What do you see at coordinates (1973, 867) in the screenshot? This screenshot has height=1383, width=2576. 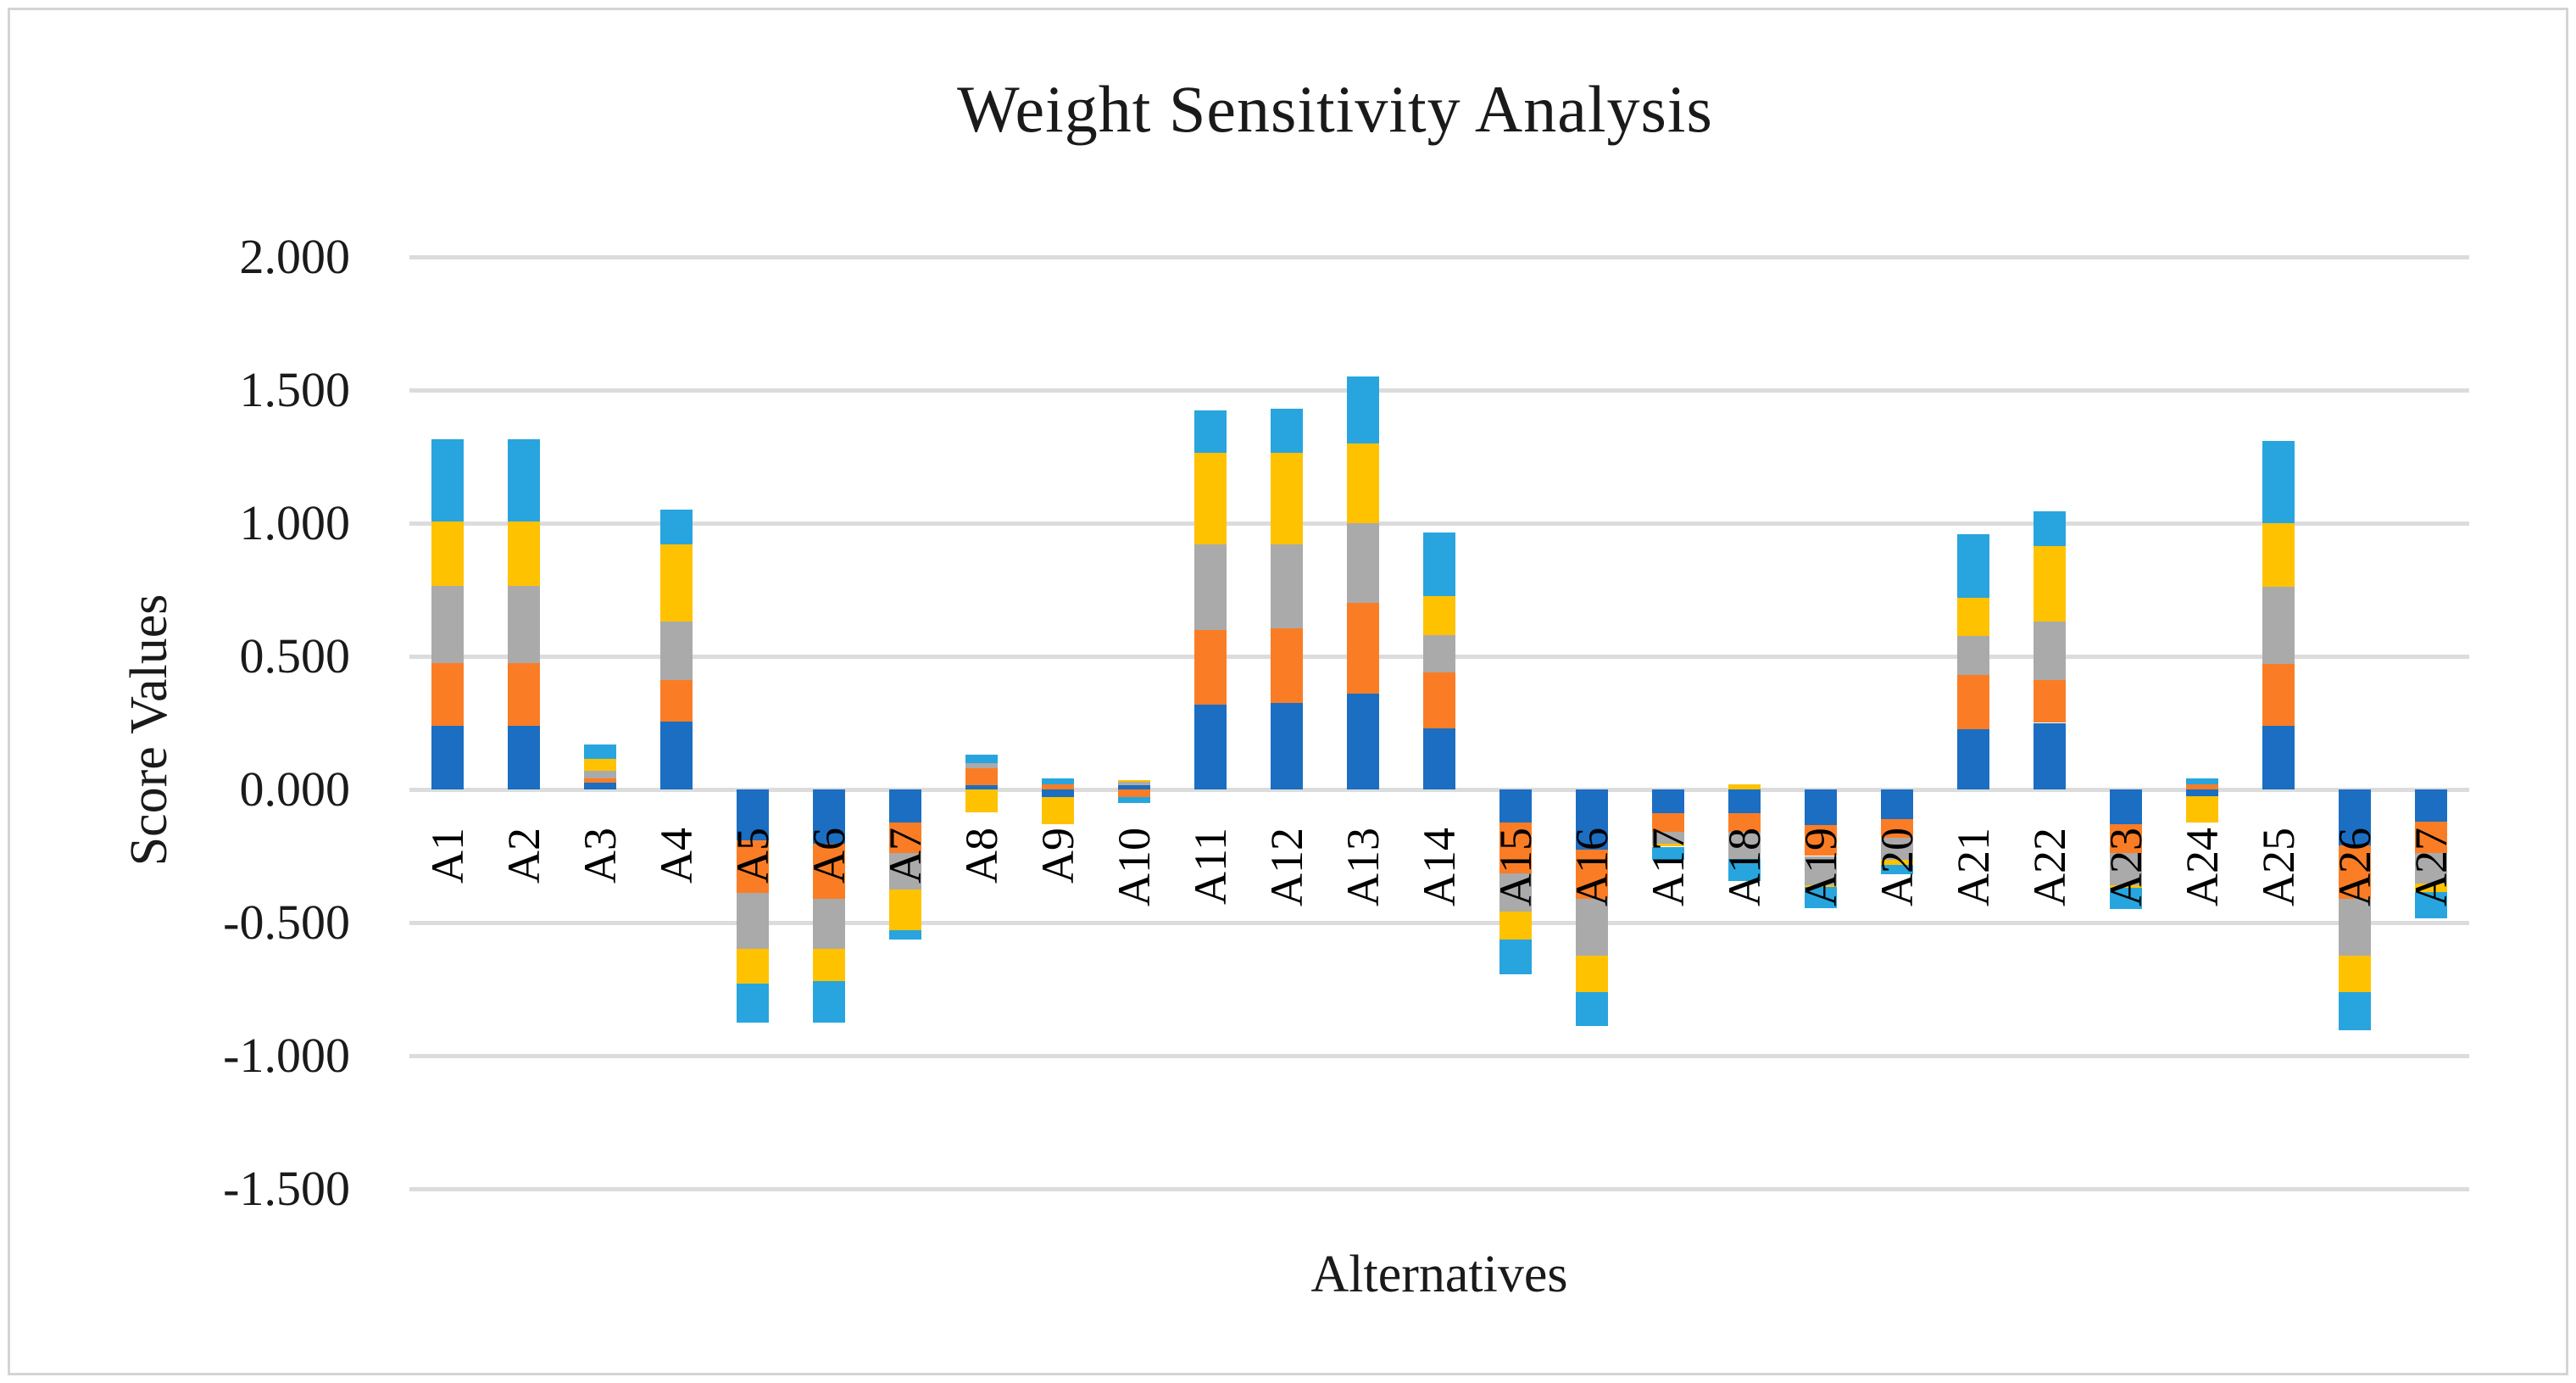 I see `x-axis-label: A21` at bounding box center [1973, 867].